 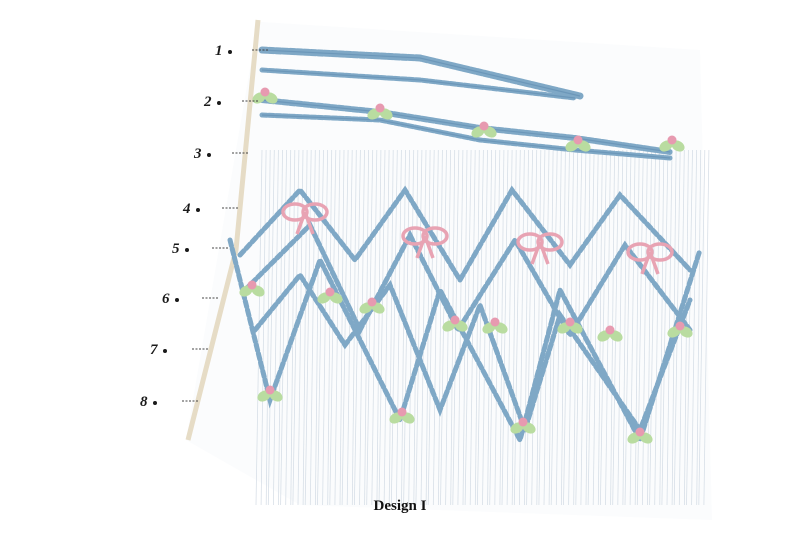 I want to click on cable-zigzag, so click(x=465, y=235).